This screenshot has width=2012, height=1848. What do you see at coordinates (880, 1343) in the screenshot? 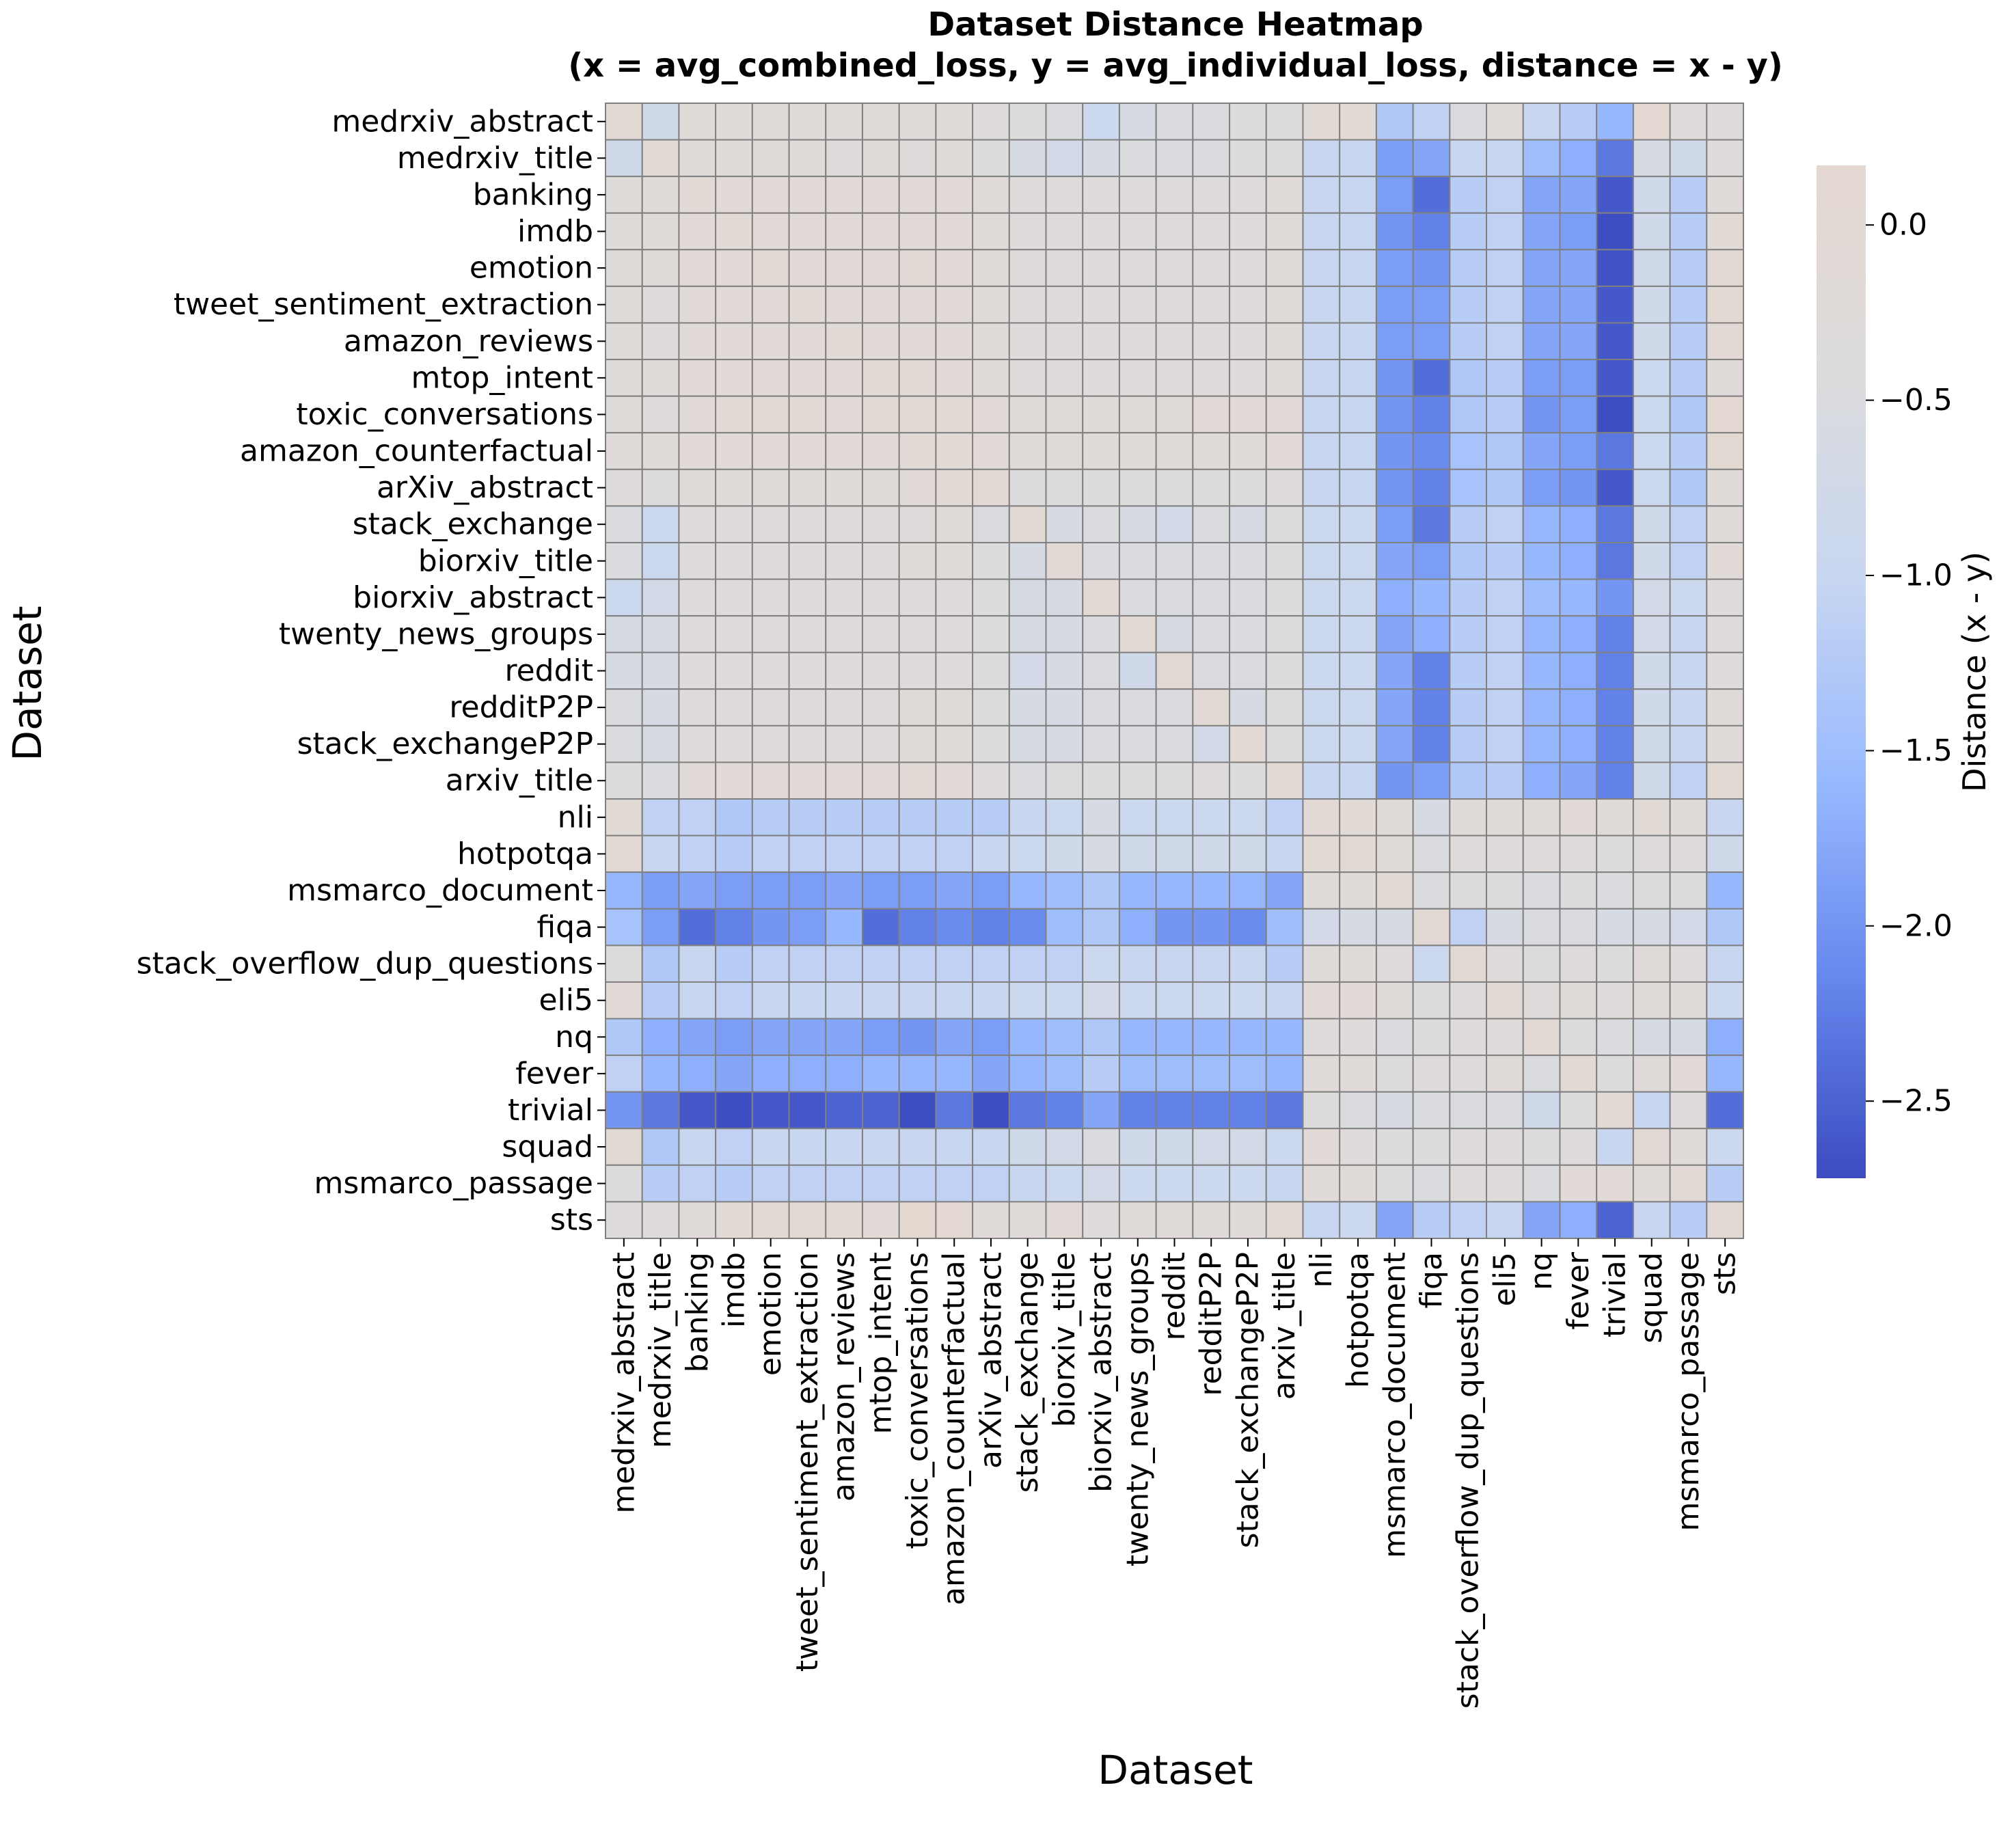
I see `x-tick-label: mtop_intent` at bounding box center [880, 1343].